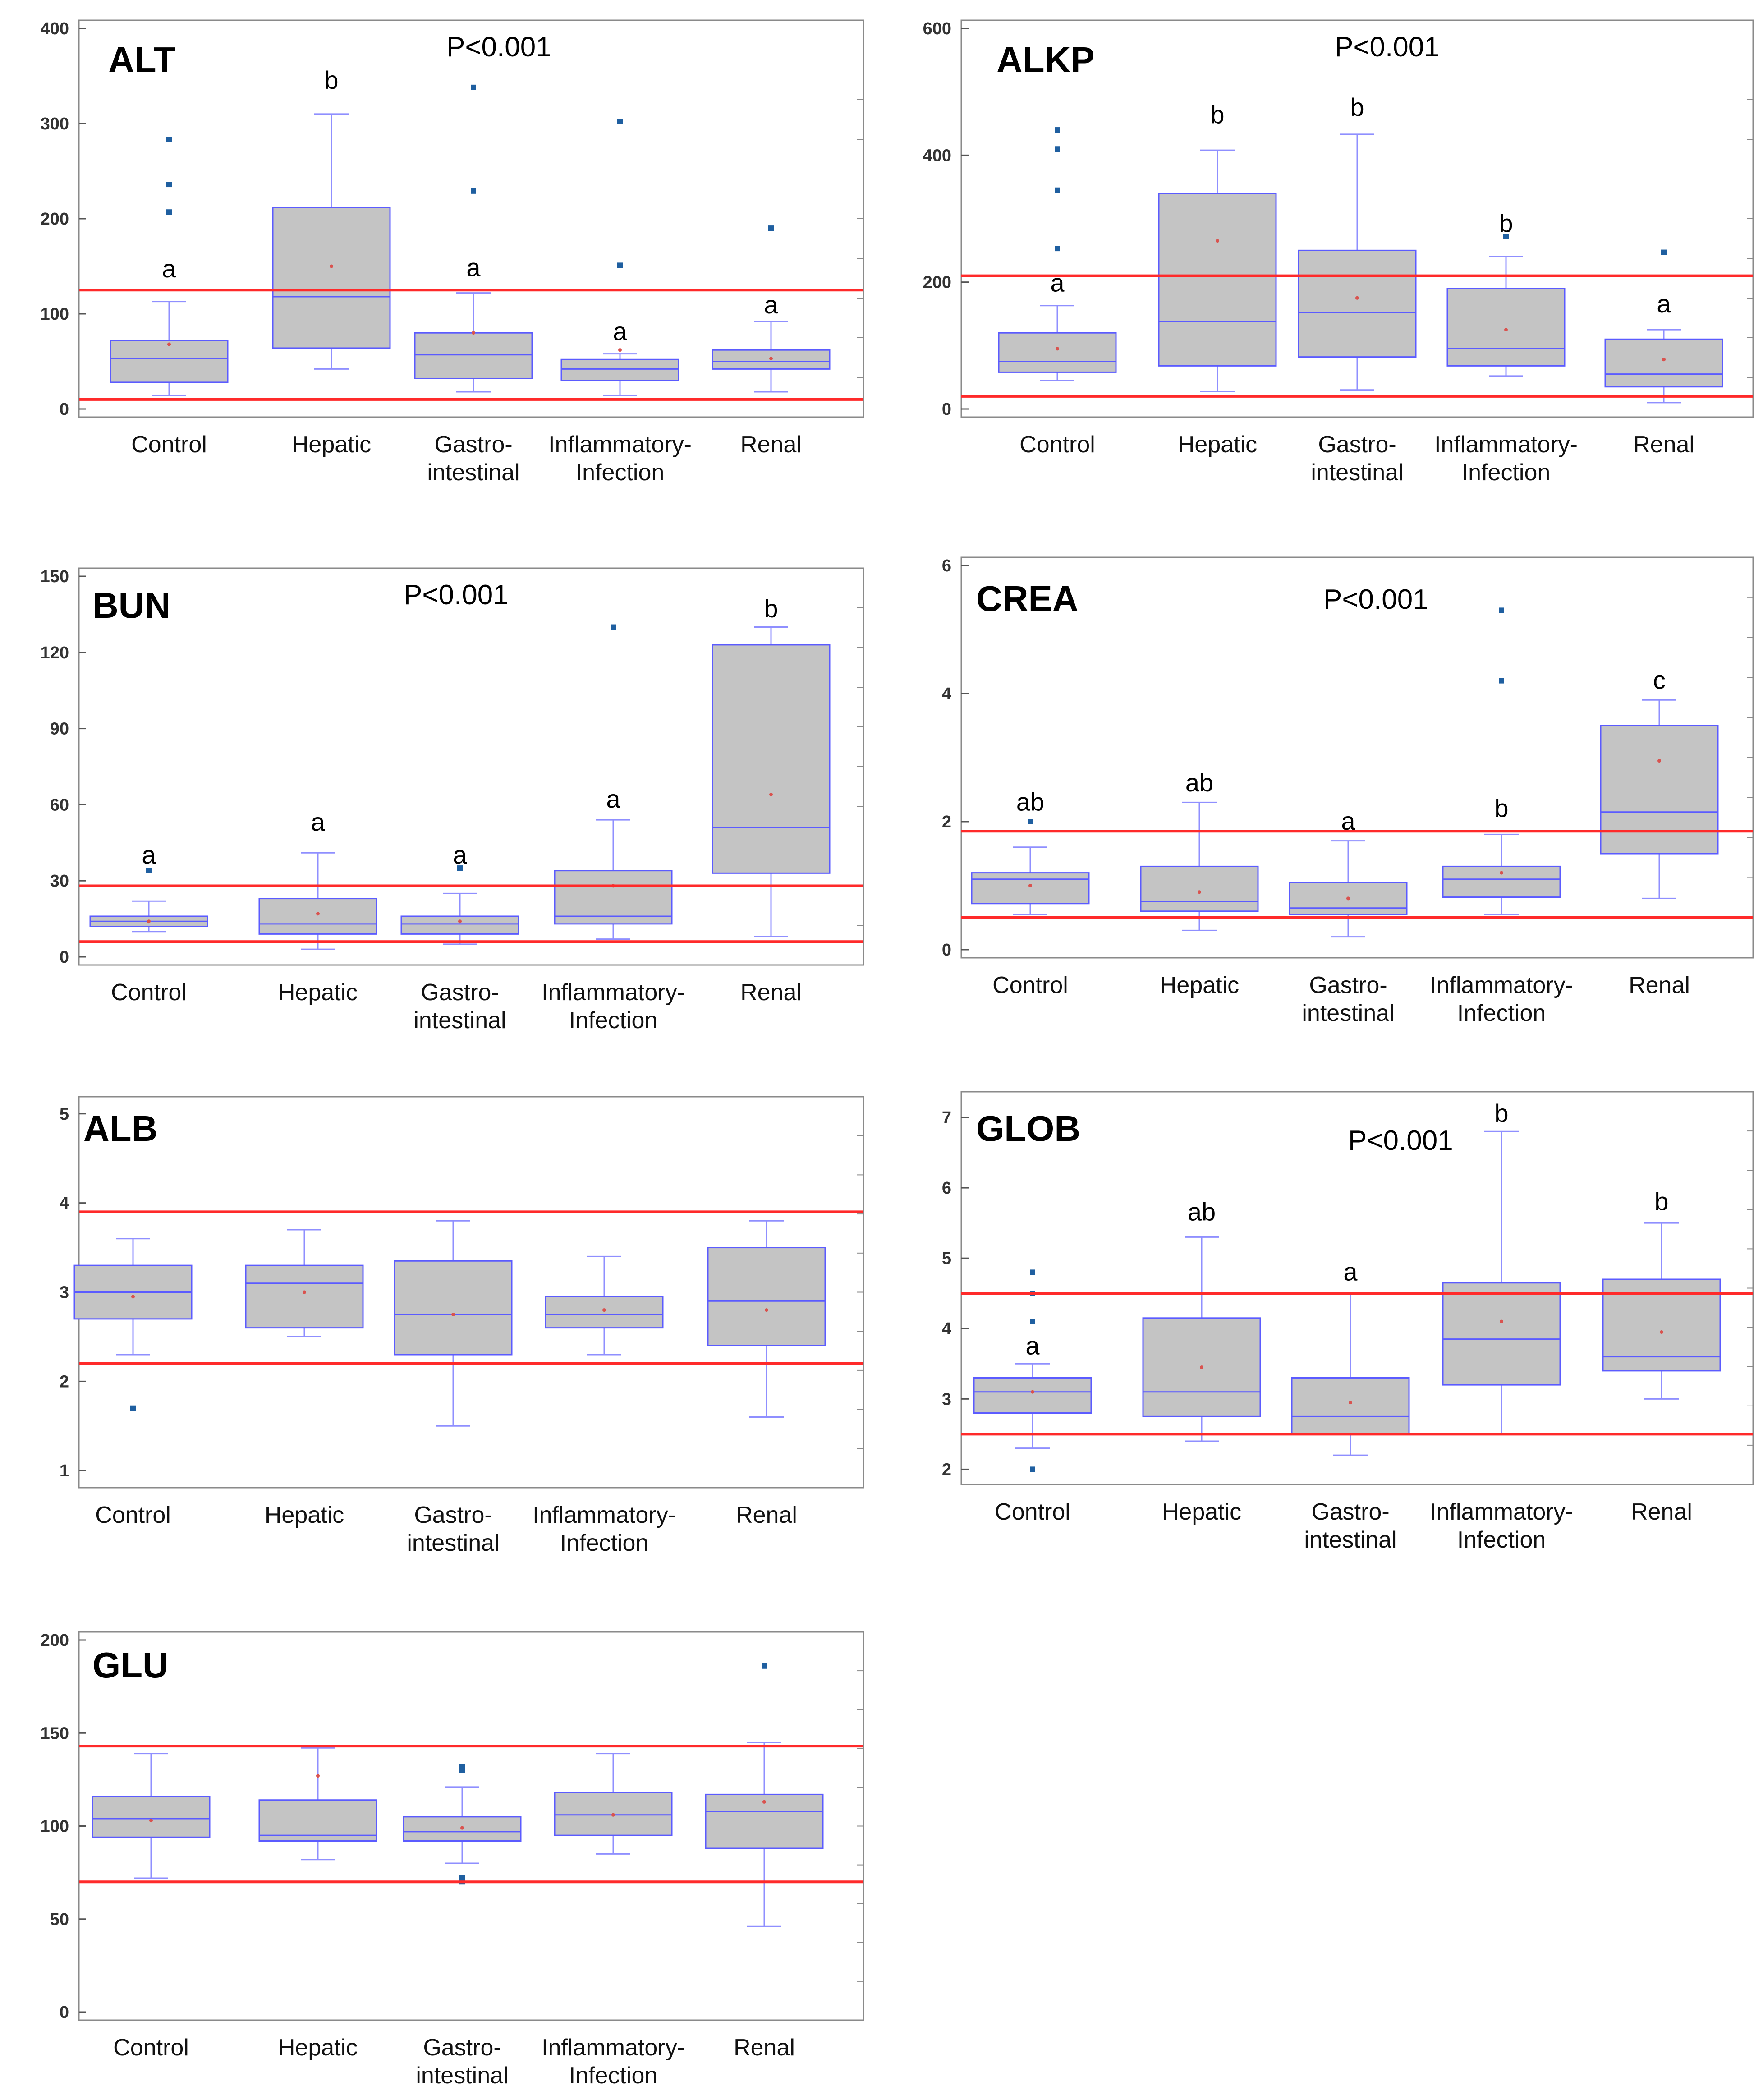  What do you see at coordinates (946, 1118) in the screenshot?
I see `y-tick-label: 7` at bounding box center [946, 1118].